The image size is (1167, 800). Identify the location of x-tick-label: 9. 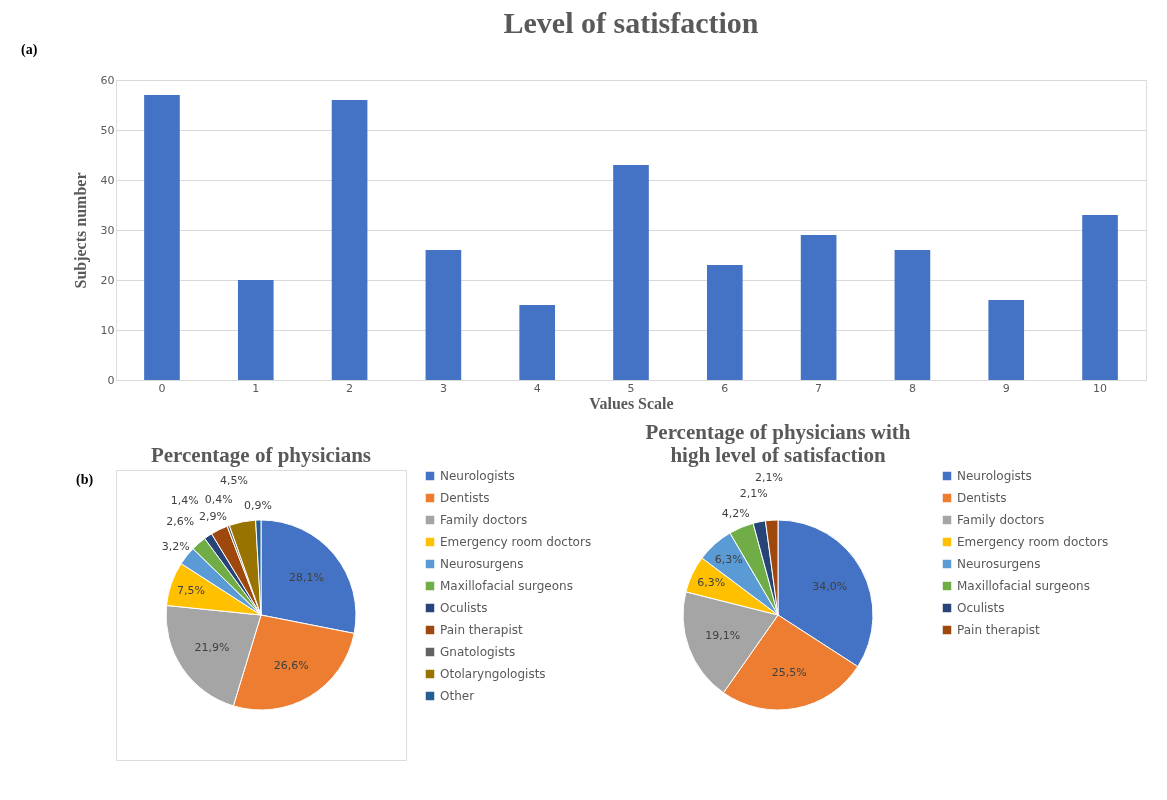
(1006, 388).